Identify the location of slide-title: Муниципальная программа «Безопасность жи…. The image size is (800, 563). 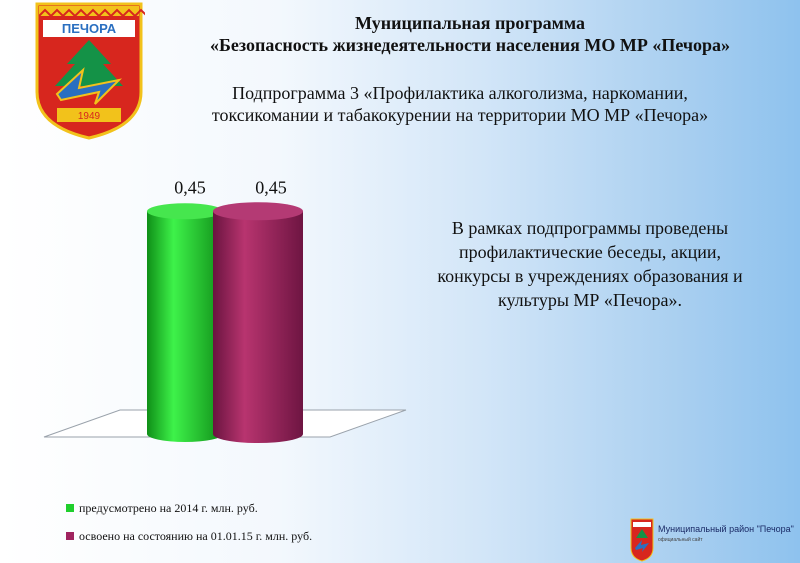
(470, 34).